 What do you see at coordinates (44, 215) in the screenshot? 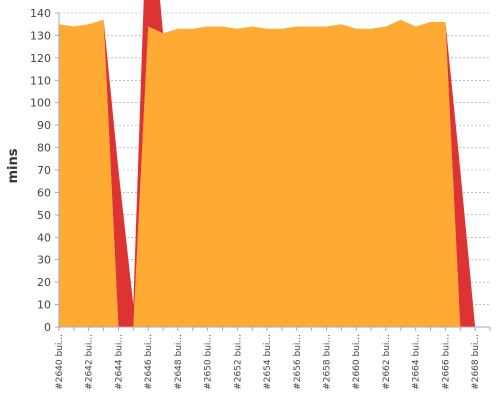
I see `y-tick-label: 50` at bounding box center [44, 215].